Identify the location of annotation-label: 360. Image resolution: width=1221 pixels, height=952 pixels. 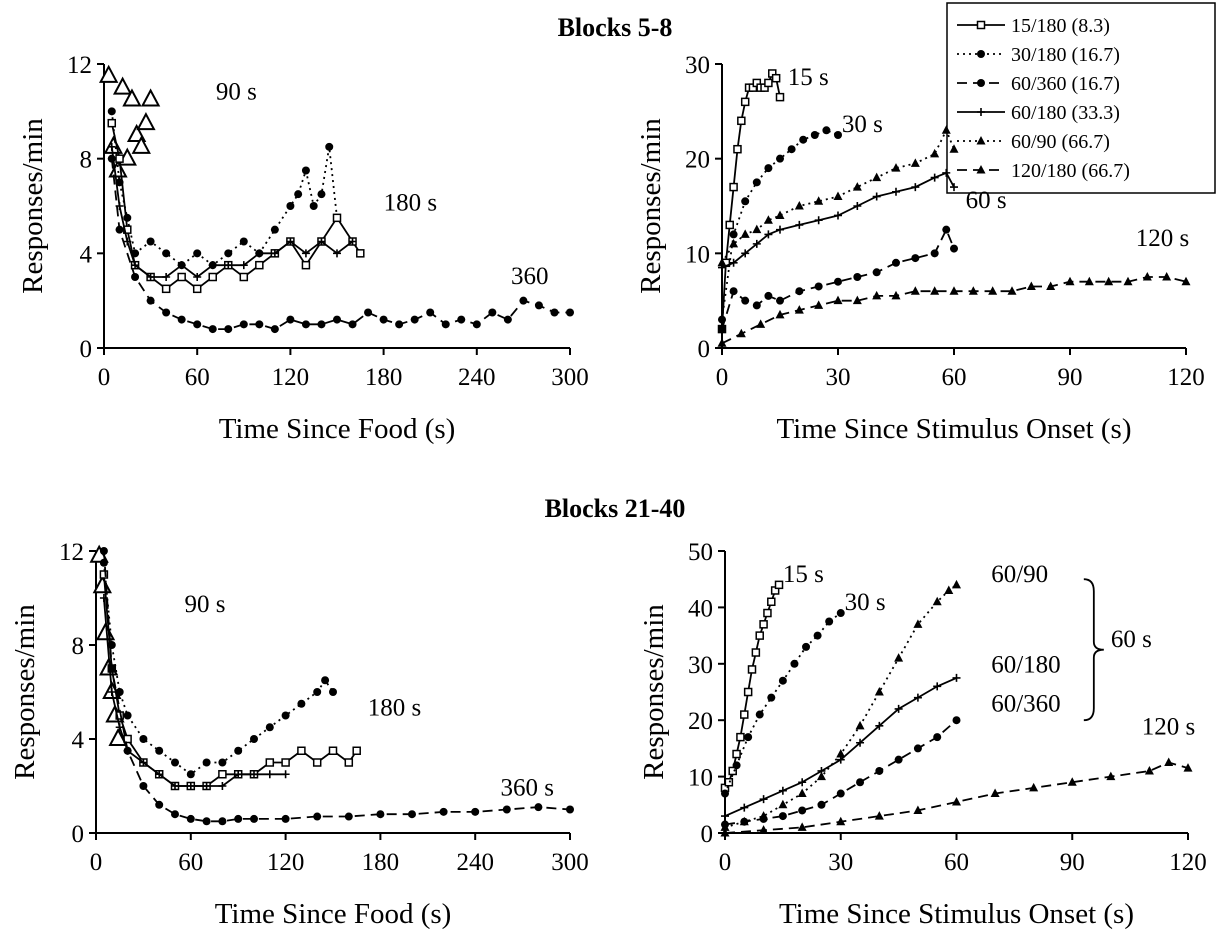
(530, 276).